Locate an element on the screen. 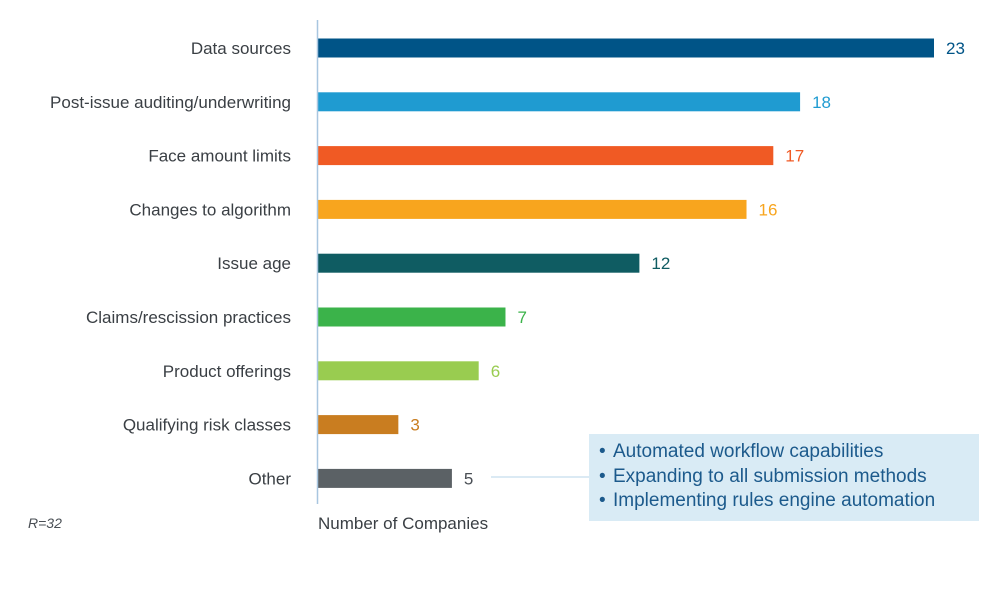  callout-item: • Automated workflow capabilities is located at coordinates (789, 452).